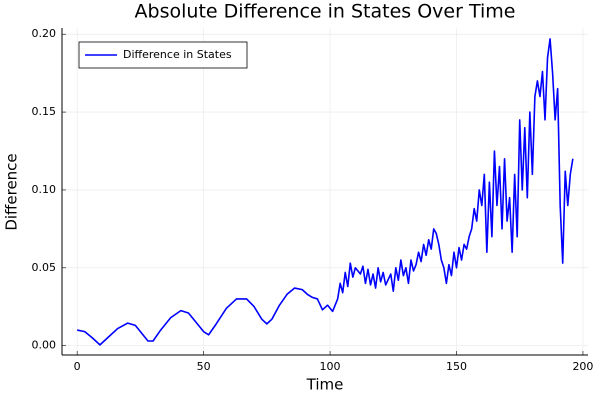 The height and width of the screenshot is (400, 600). Describe the element at coordinates (456, 366) in the screenshot. I see `x-tick-label: 150` at that location.